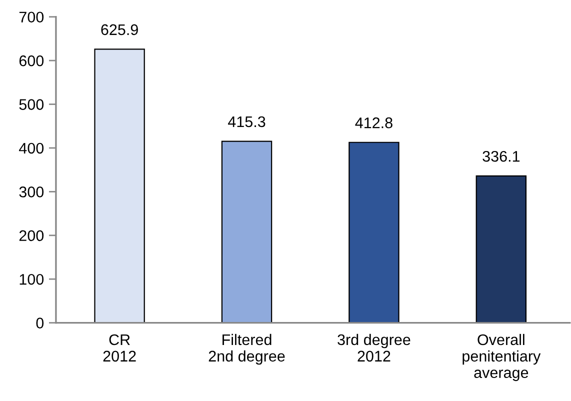 The height and width of the screenshot is (401, 571). I want to click on y-tick-label: 200, so click(31, 236).